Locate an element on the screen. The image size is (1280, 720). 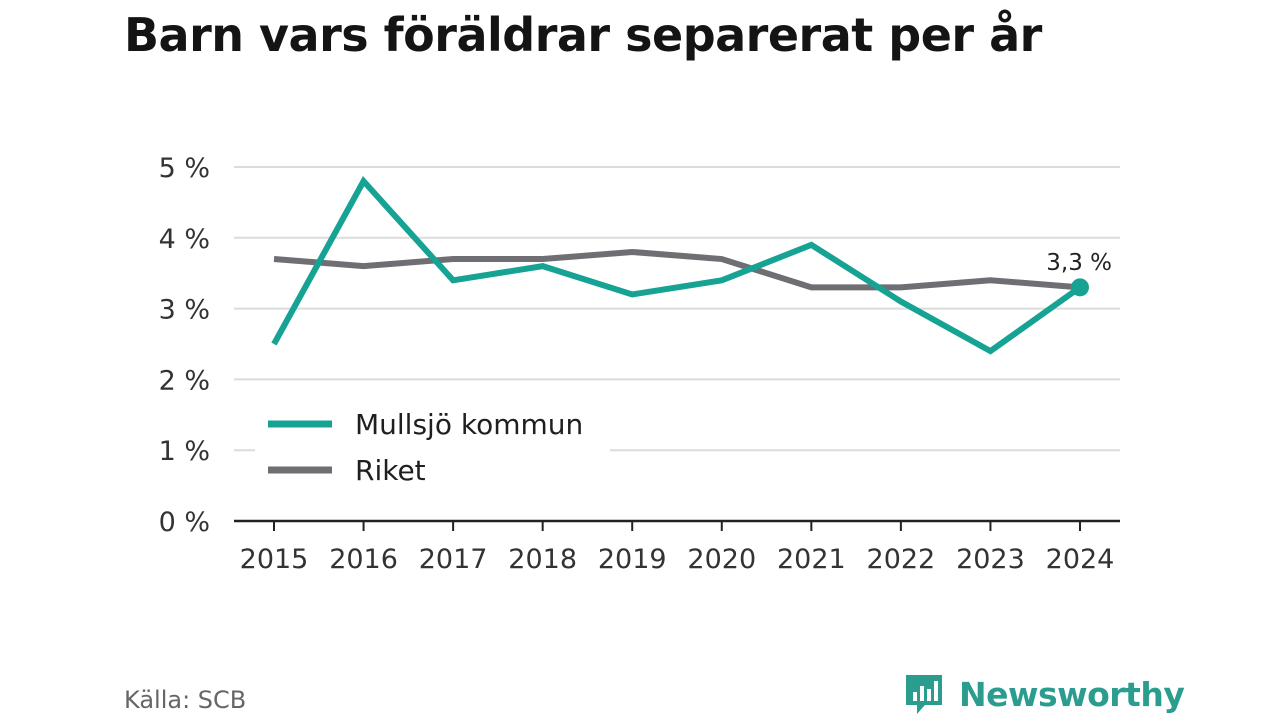
legend-label: Mullsjö kommun is located at coordinates (469, 424).